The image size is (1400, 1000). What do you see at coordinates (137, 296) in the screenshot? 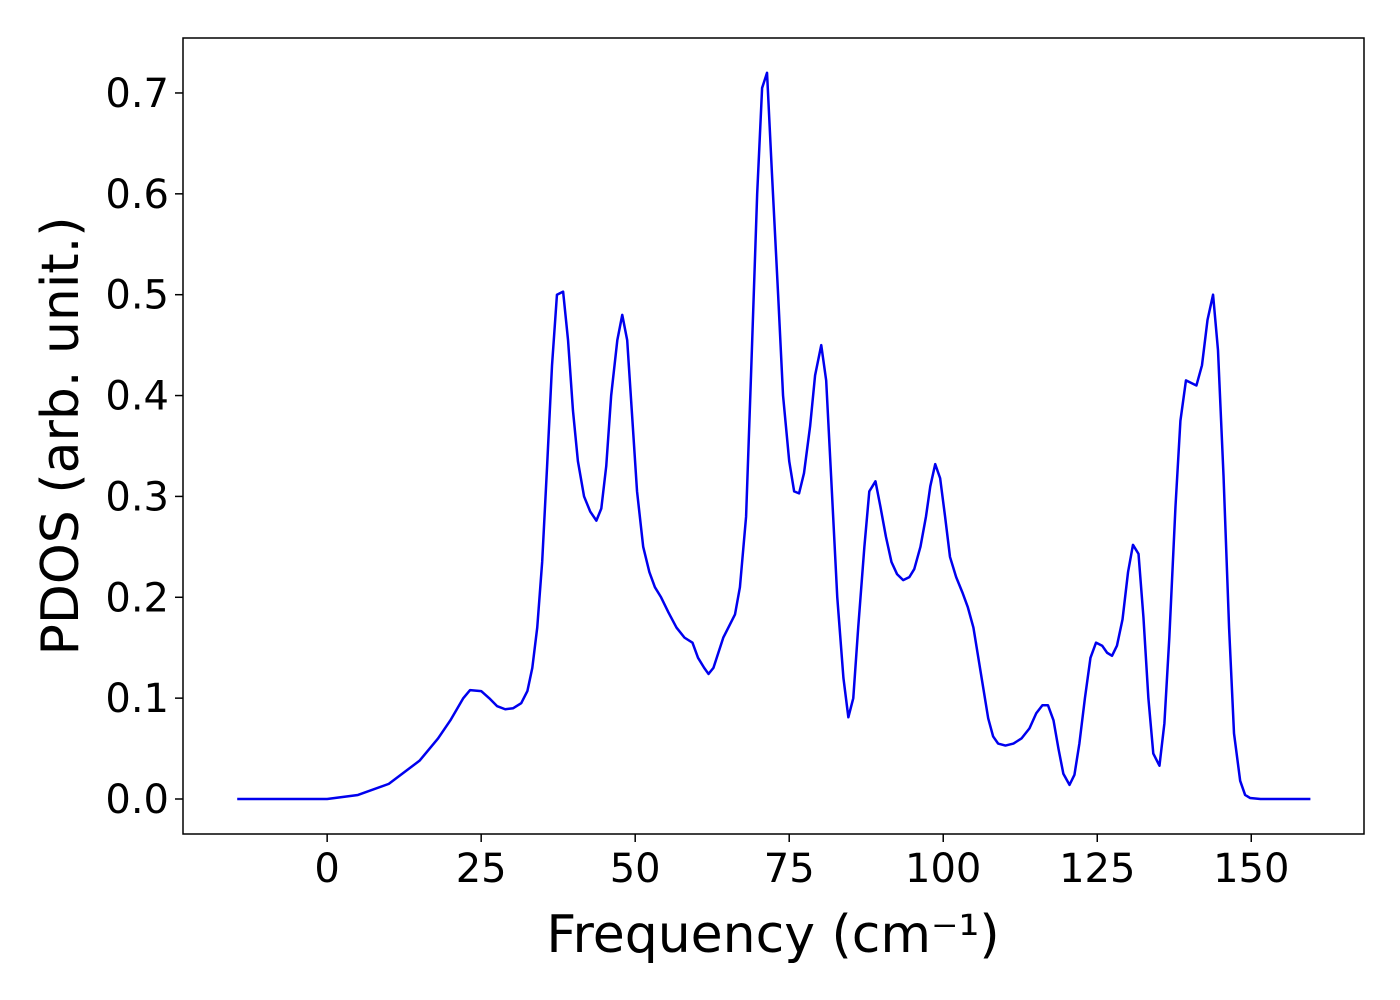
I see `y-tick-label: 0.5` at bounding box center [137, 296].